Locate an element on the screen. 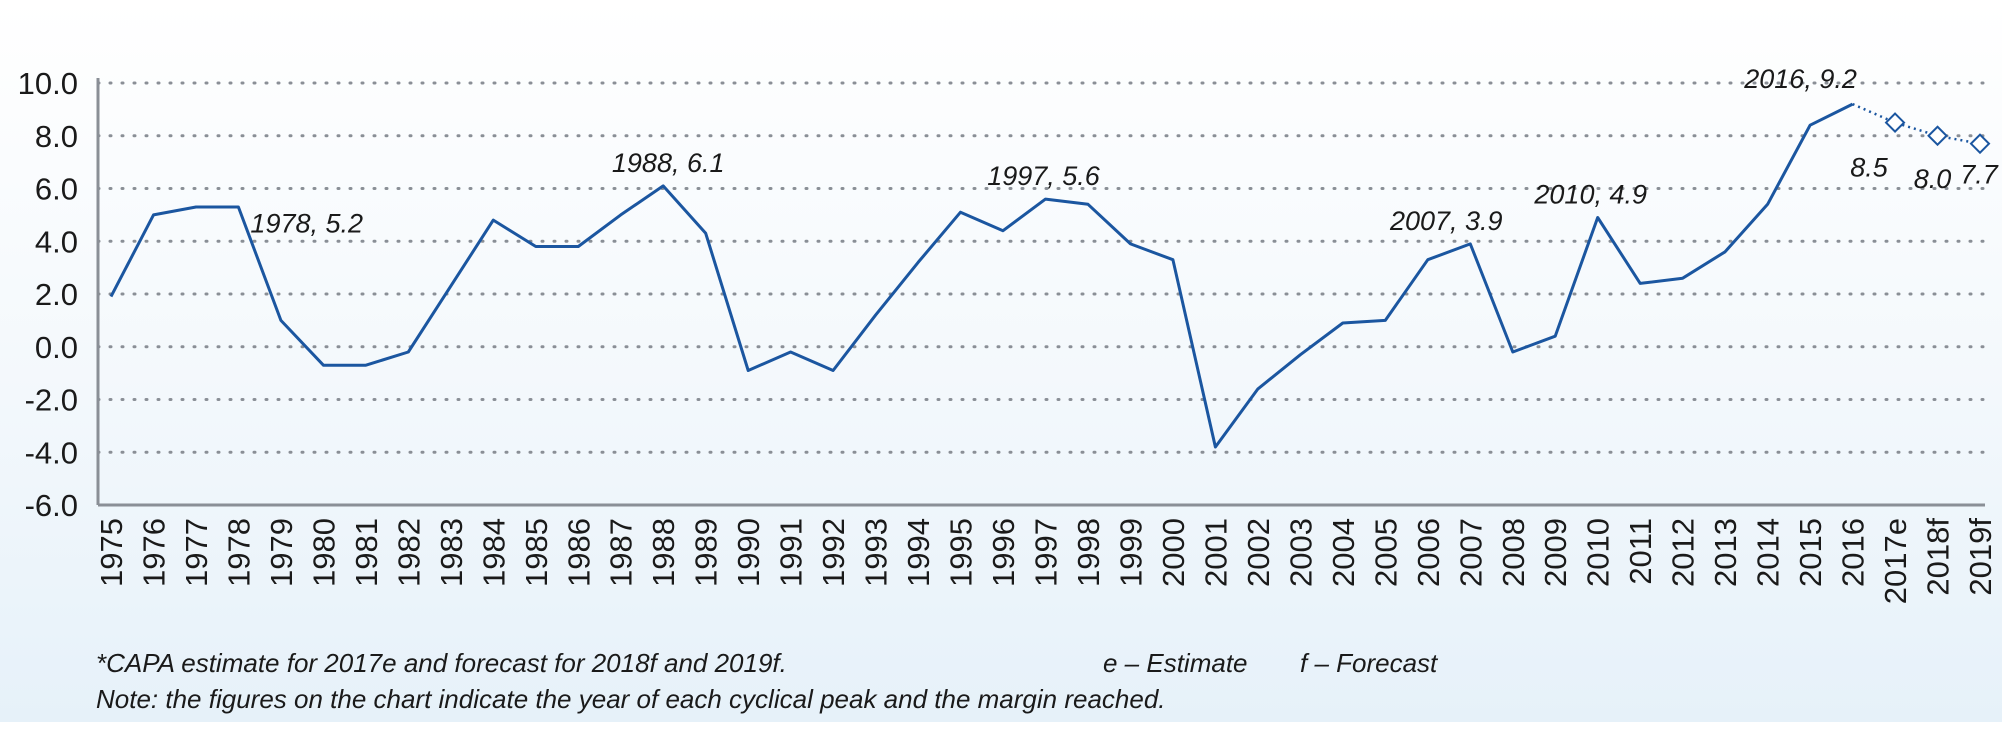  x-tick-label: 2012 is located at coordinates (1683, 552).